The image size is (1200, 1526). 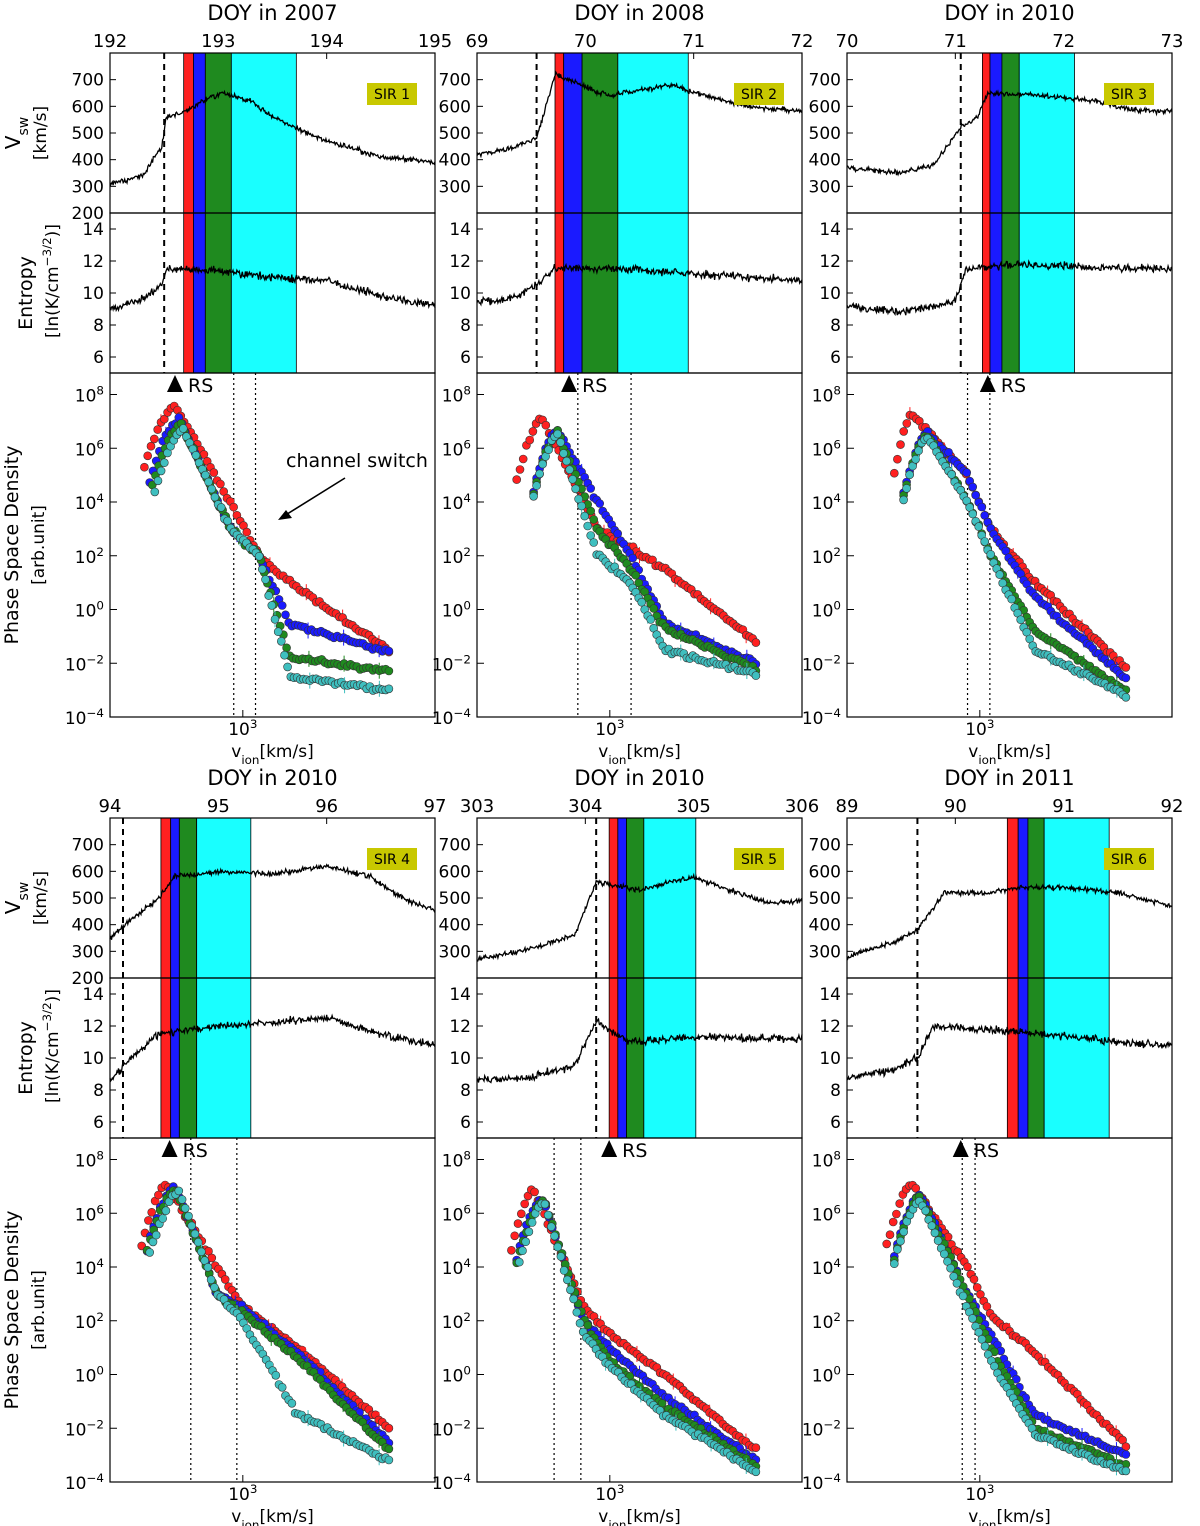 I want to click on sir-badge-label: SIR 1, so click(x=392, y=95).